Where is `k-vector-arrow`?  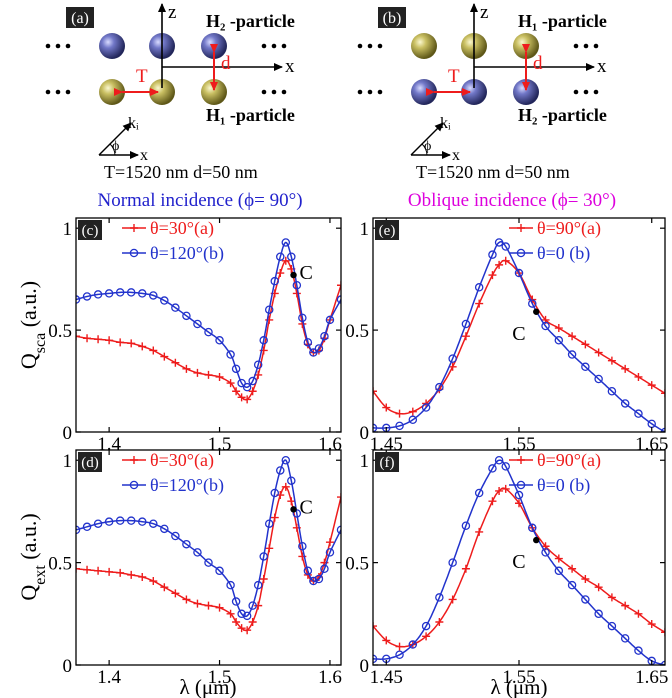 k-vector-arrow is located at coordinates (427, 139).